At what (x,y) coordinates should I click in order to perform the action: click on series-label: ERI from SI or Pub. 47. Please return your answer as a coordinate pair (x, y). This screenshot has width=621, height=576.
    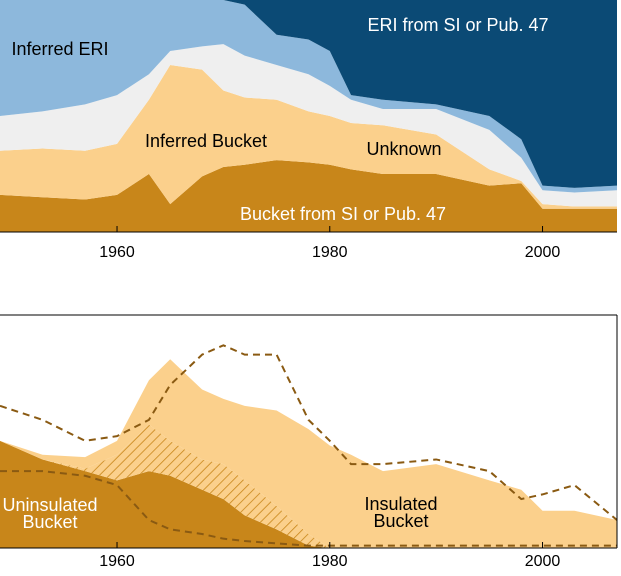
    Looking at the image, I should click on (457, 25).